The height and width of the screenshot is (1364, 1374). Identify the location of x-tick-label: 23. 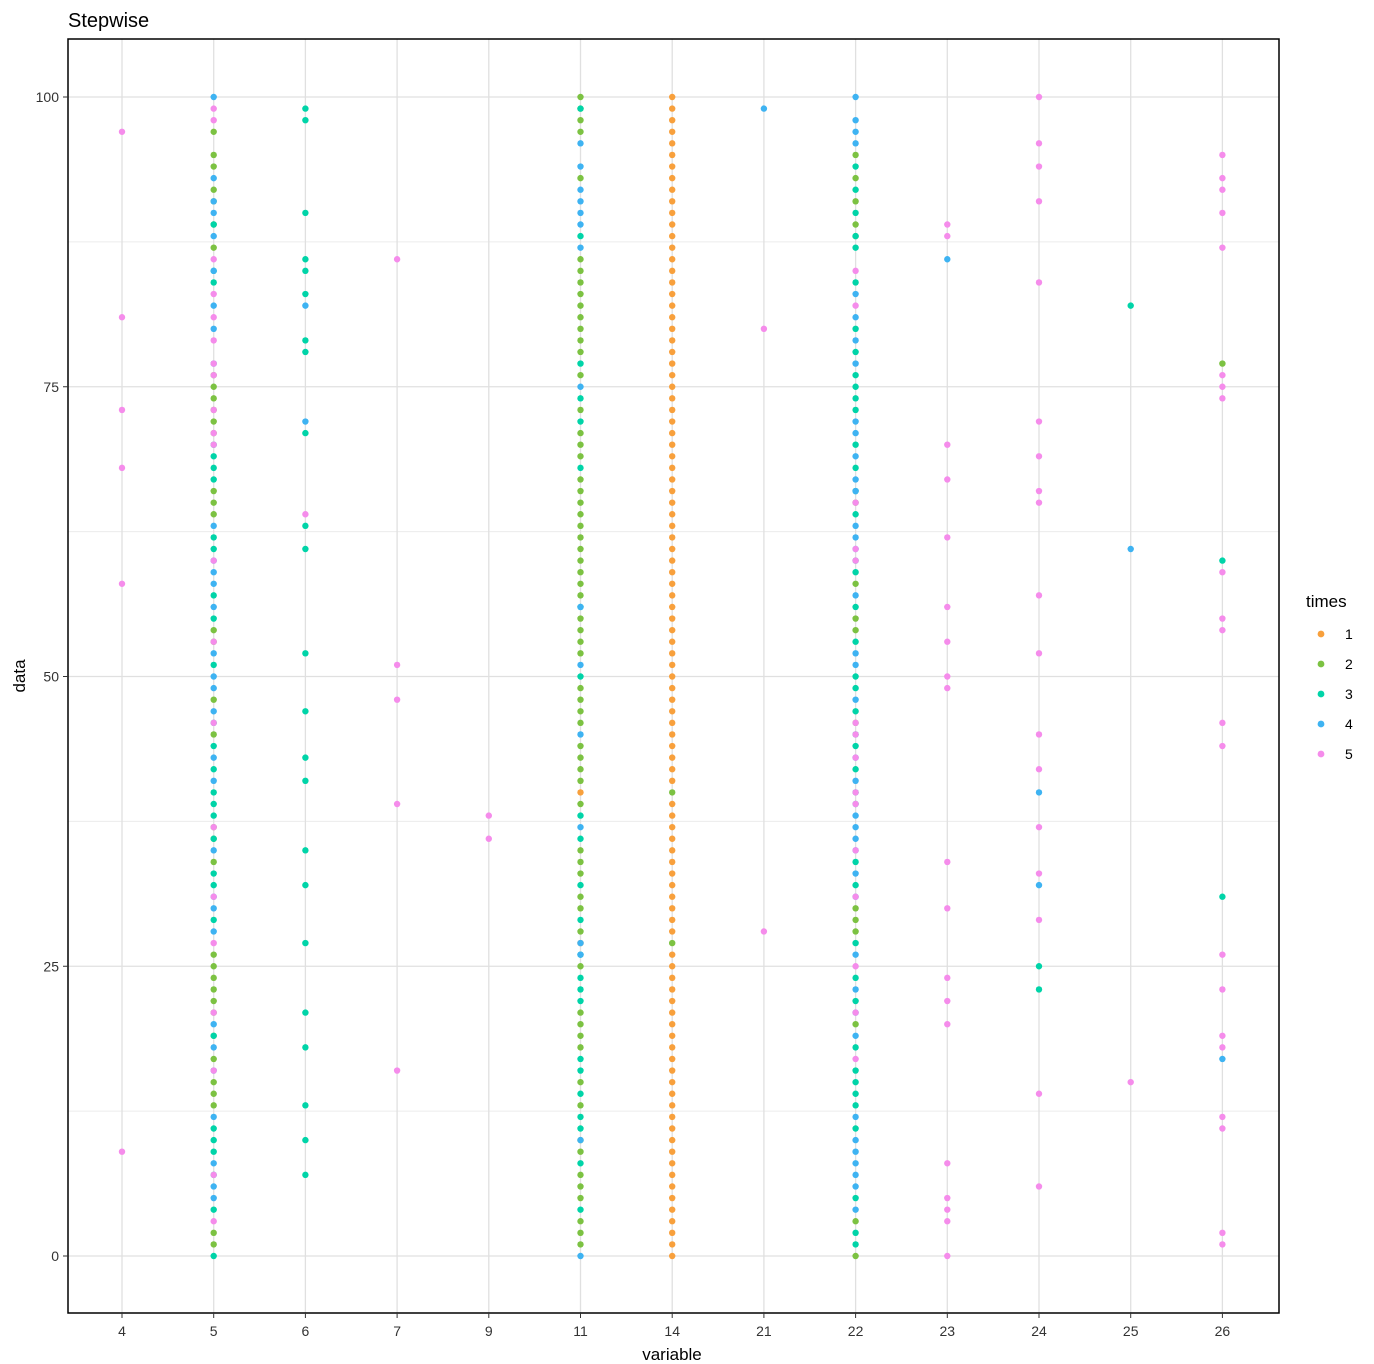
(948, 1331).